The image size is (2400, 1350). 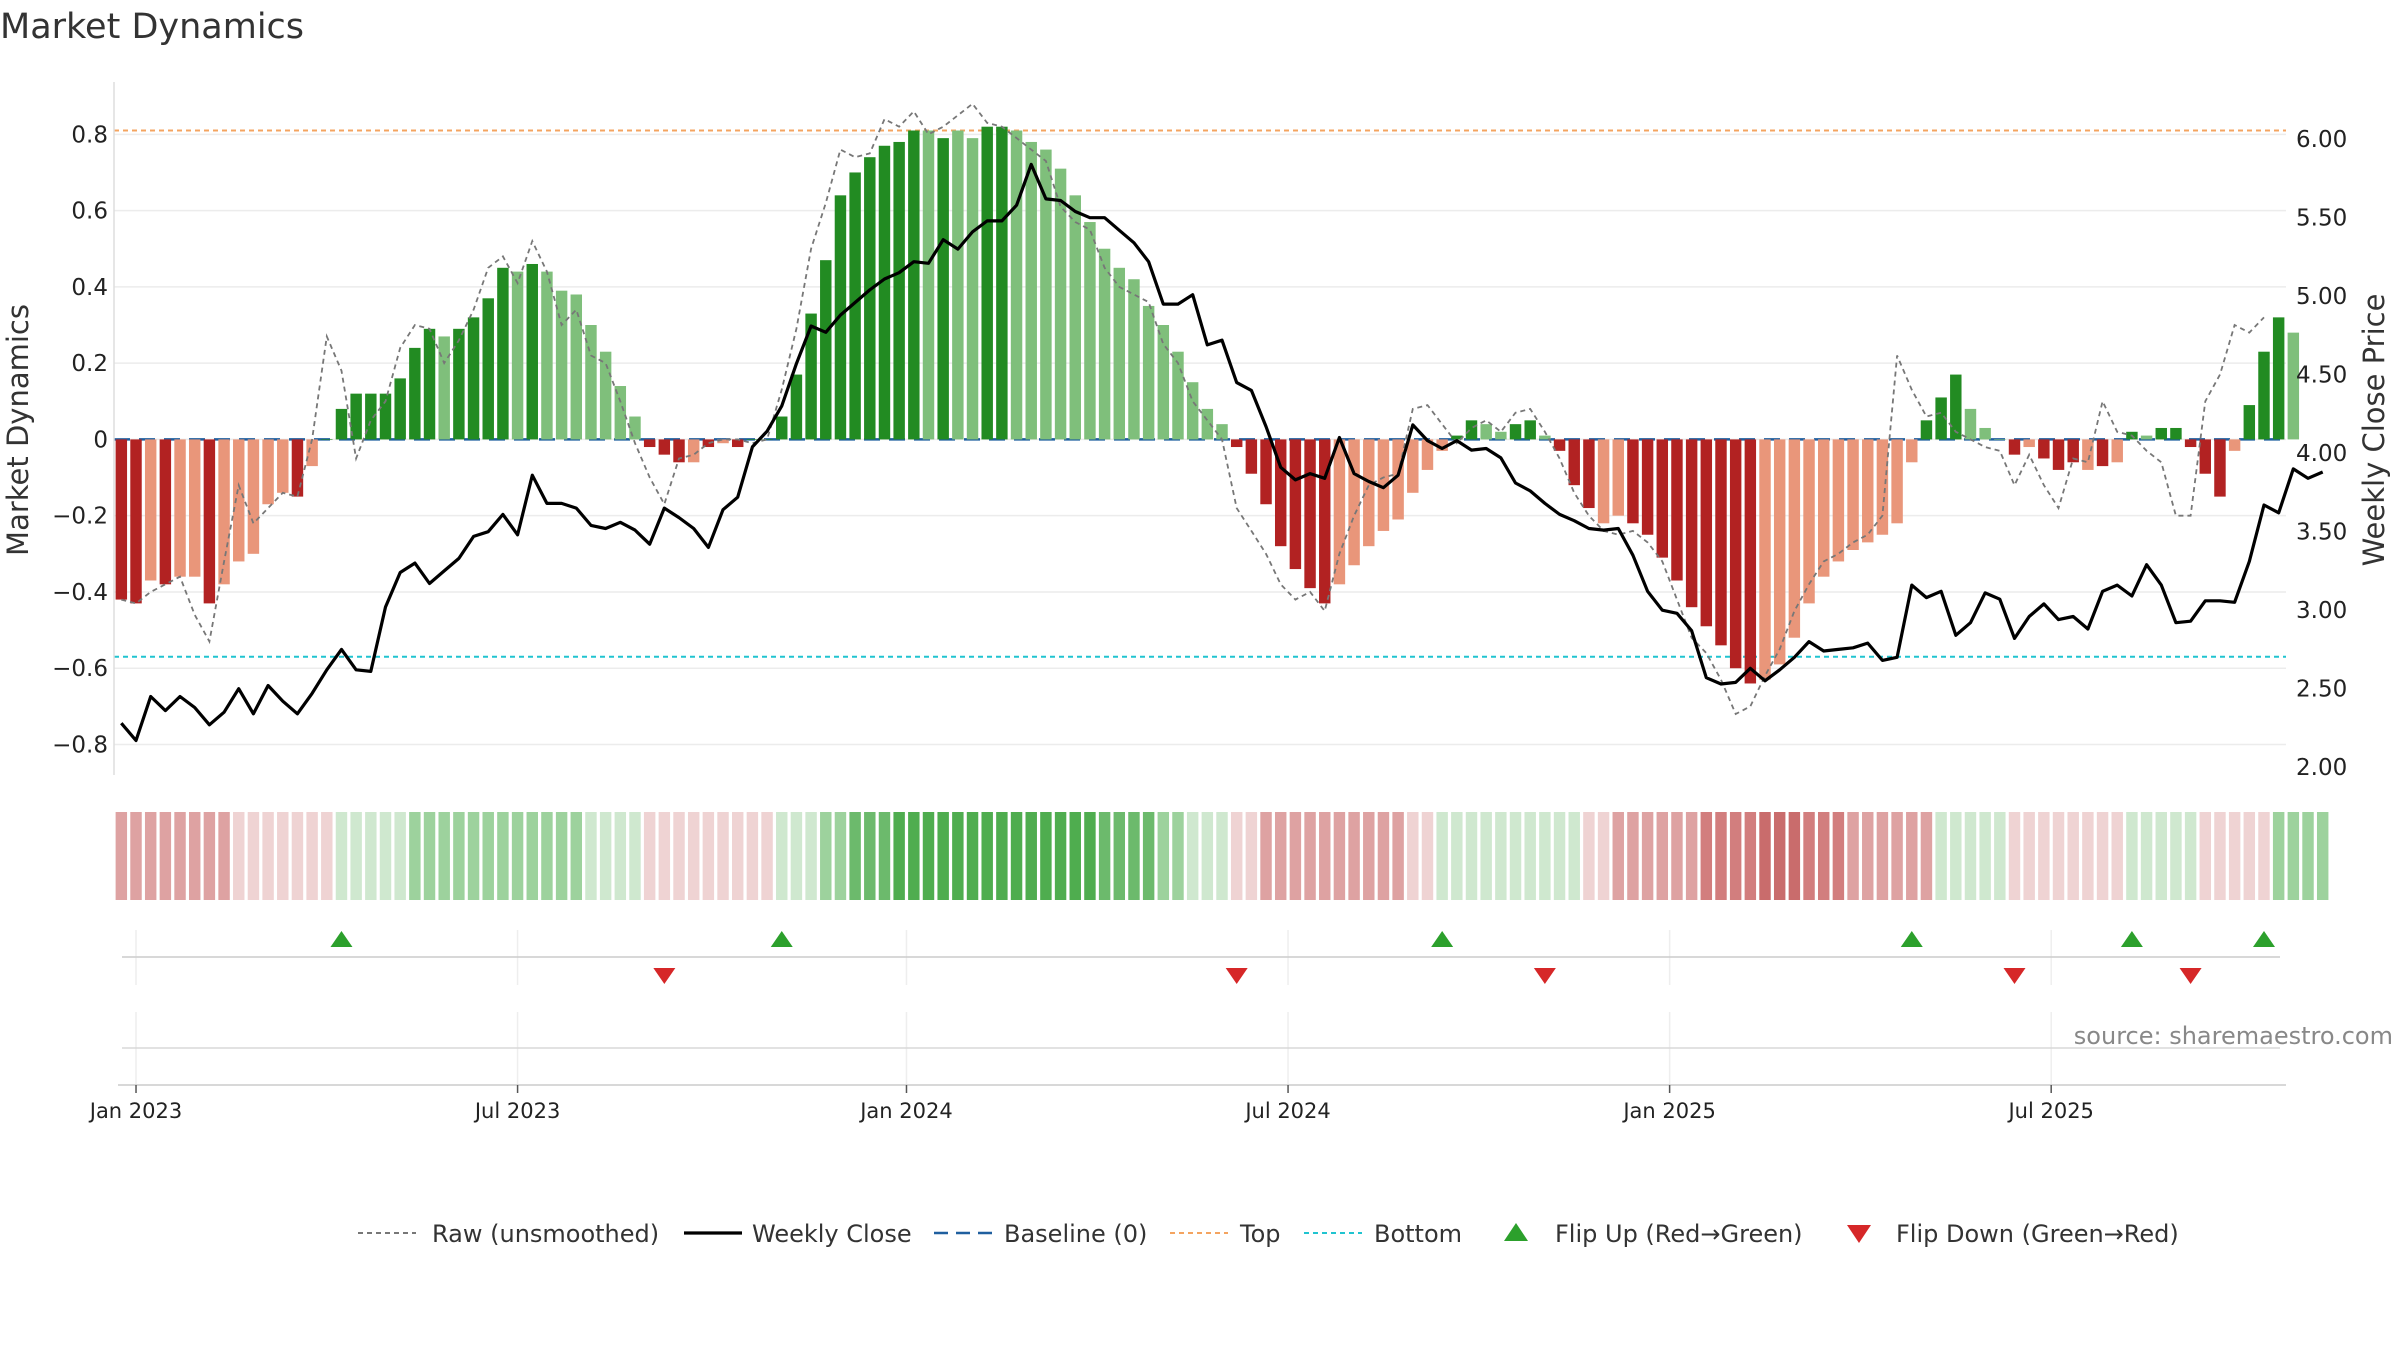 What do you see at coordinates (2049, 1111) in the screenshot?
I see `x-tick-label: Jul 2025` at bounding box center [2049, 1111].